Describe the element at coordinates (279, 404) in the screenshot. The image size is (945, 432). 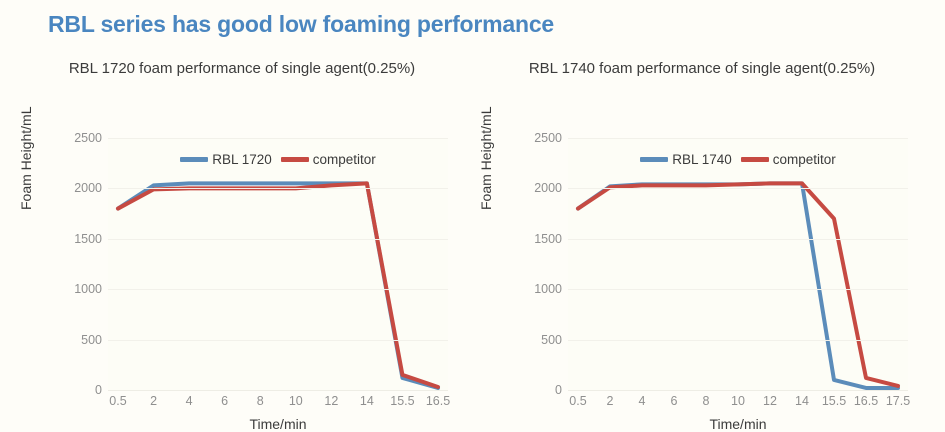
I see `x-axis-ticks: 0.5 2 4 6 8 10 12 14 15.5 16.5` at that location.